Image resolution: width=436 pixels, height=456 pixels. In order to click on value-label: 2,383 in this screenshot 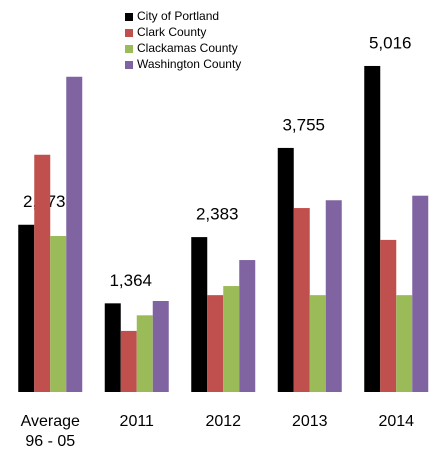, I will do `click(217, 214)`.